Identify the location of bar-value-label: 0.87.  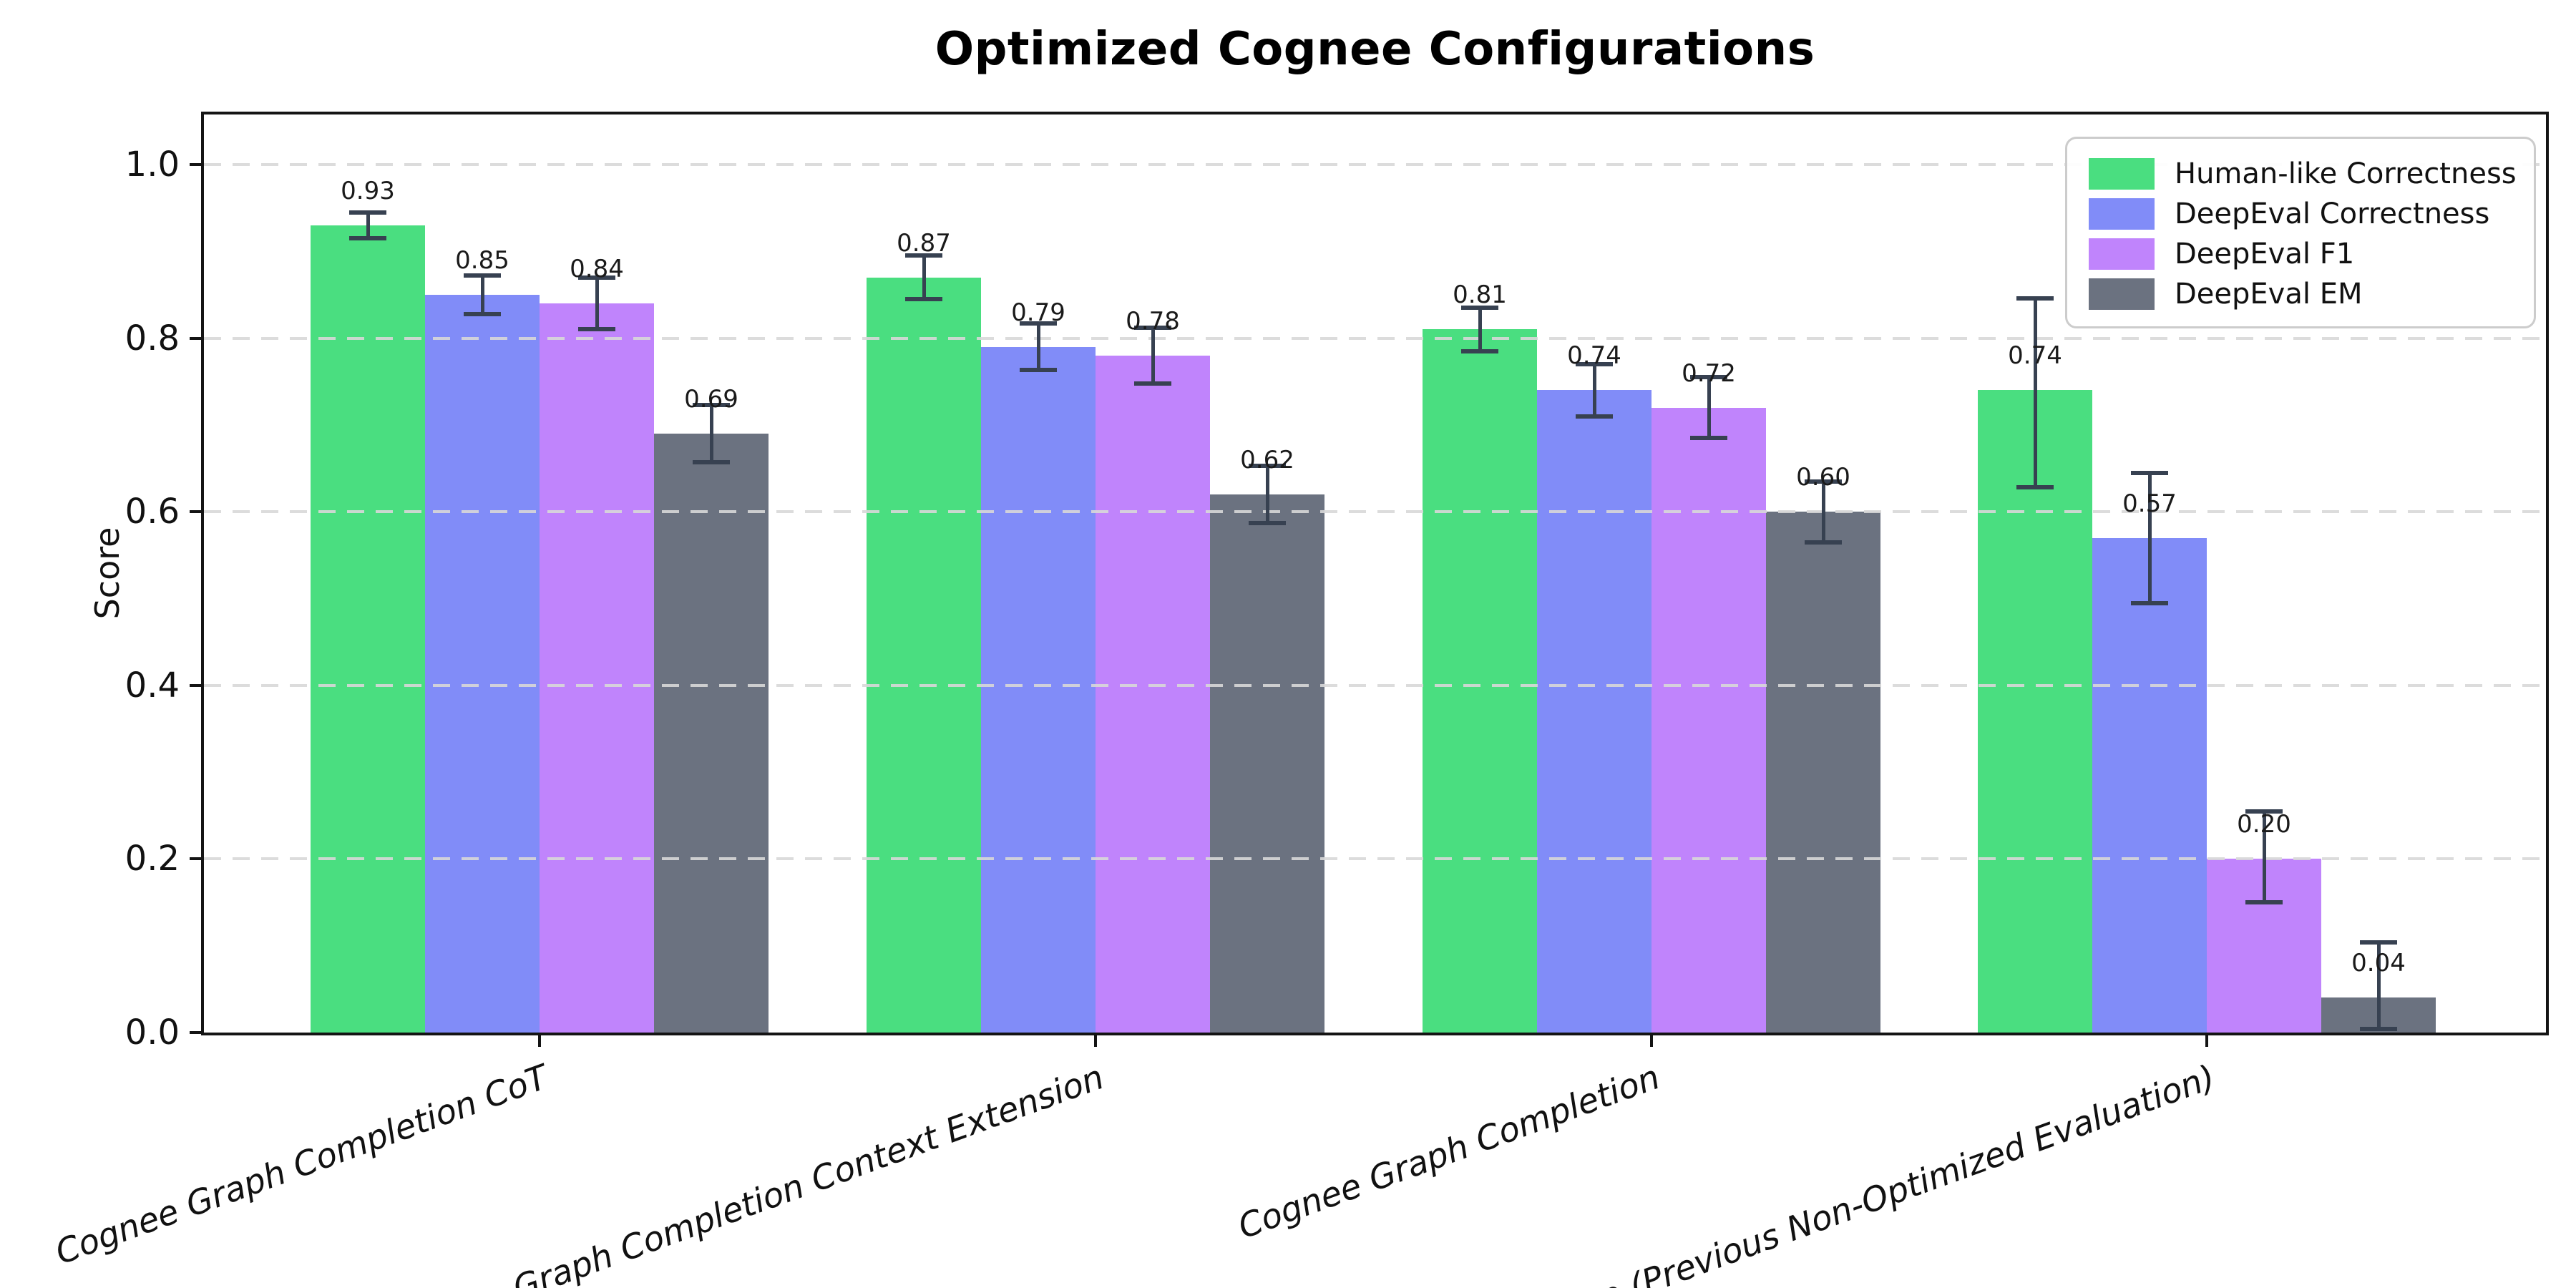
(924, 243).